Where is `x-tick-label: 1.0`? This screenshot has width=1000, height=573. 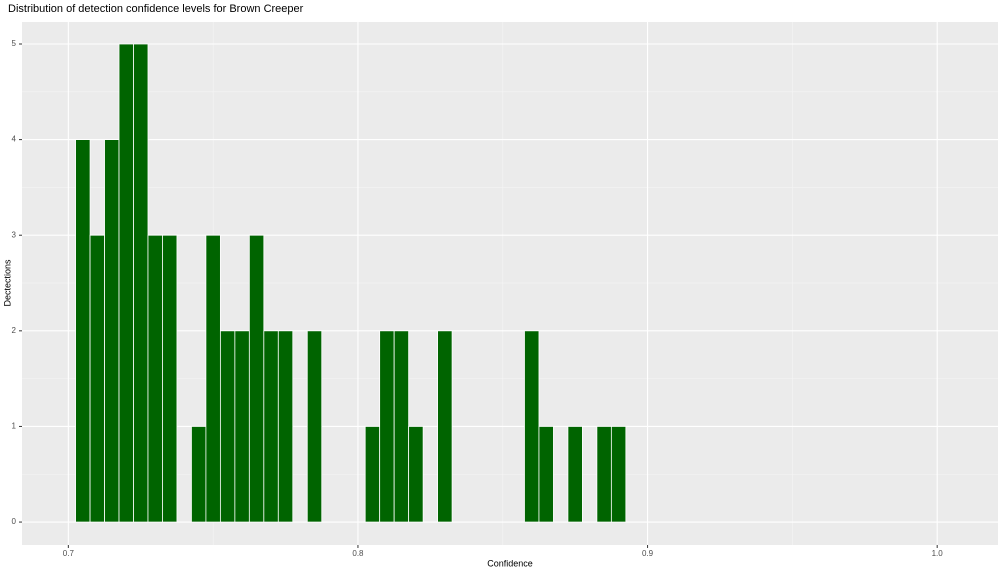 x-tick-label: 1.0 is located at coordinates (938, 553).